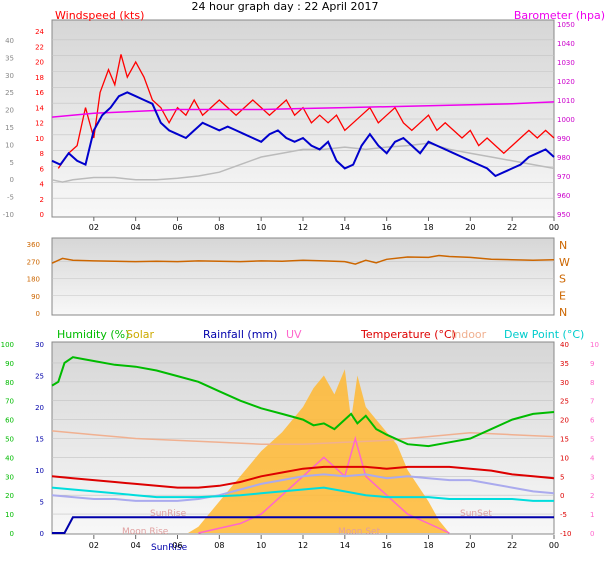 This screenshot has width=608, height=565. I want to click on uv-tick-3: 7, so click(592, 402).